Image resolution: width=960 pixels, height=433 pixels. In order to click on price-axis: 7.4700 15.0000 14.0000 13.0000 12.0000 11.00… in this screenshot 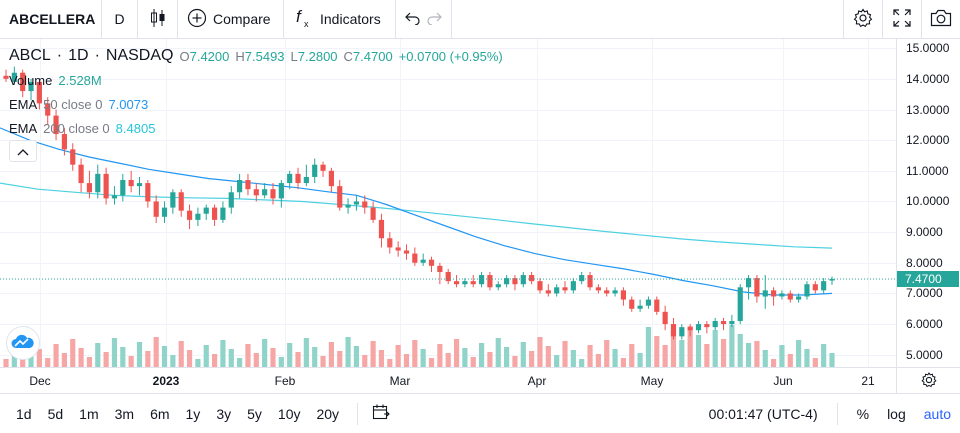, I will do `click(928, 203)`.